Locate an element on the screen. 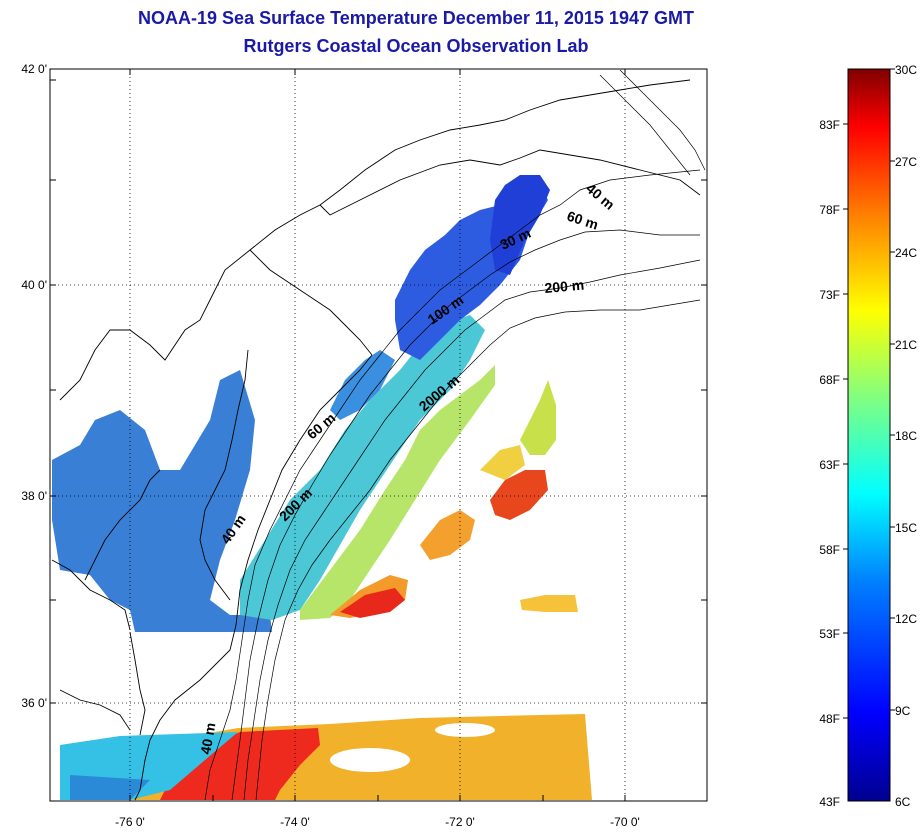 This screenshot has width=920, height=832. lon-label: -70 0' is located at coordinates (625, 822).